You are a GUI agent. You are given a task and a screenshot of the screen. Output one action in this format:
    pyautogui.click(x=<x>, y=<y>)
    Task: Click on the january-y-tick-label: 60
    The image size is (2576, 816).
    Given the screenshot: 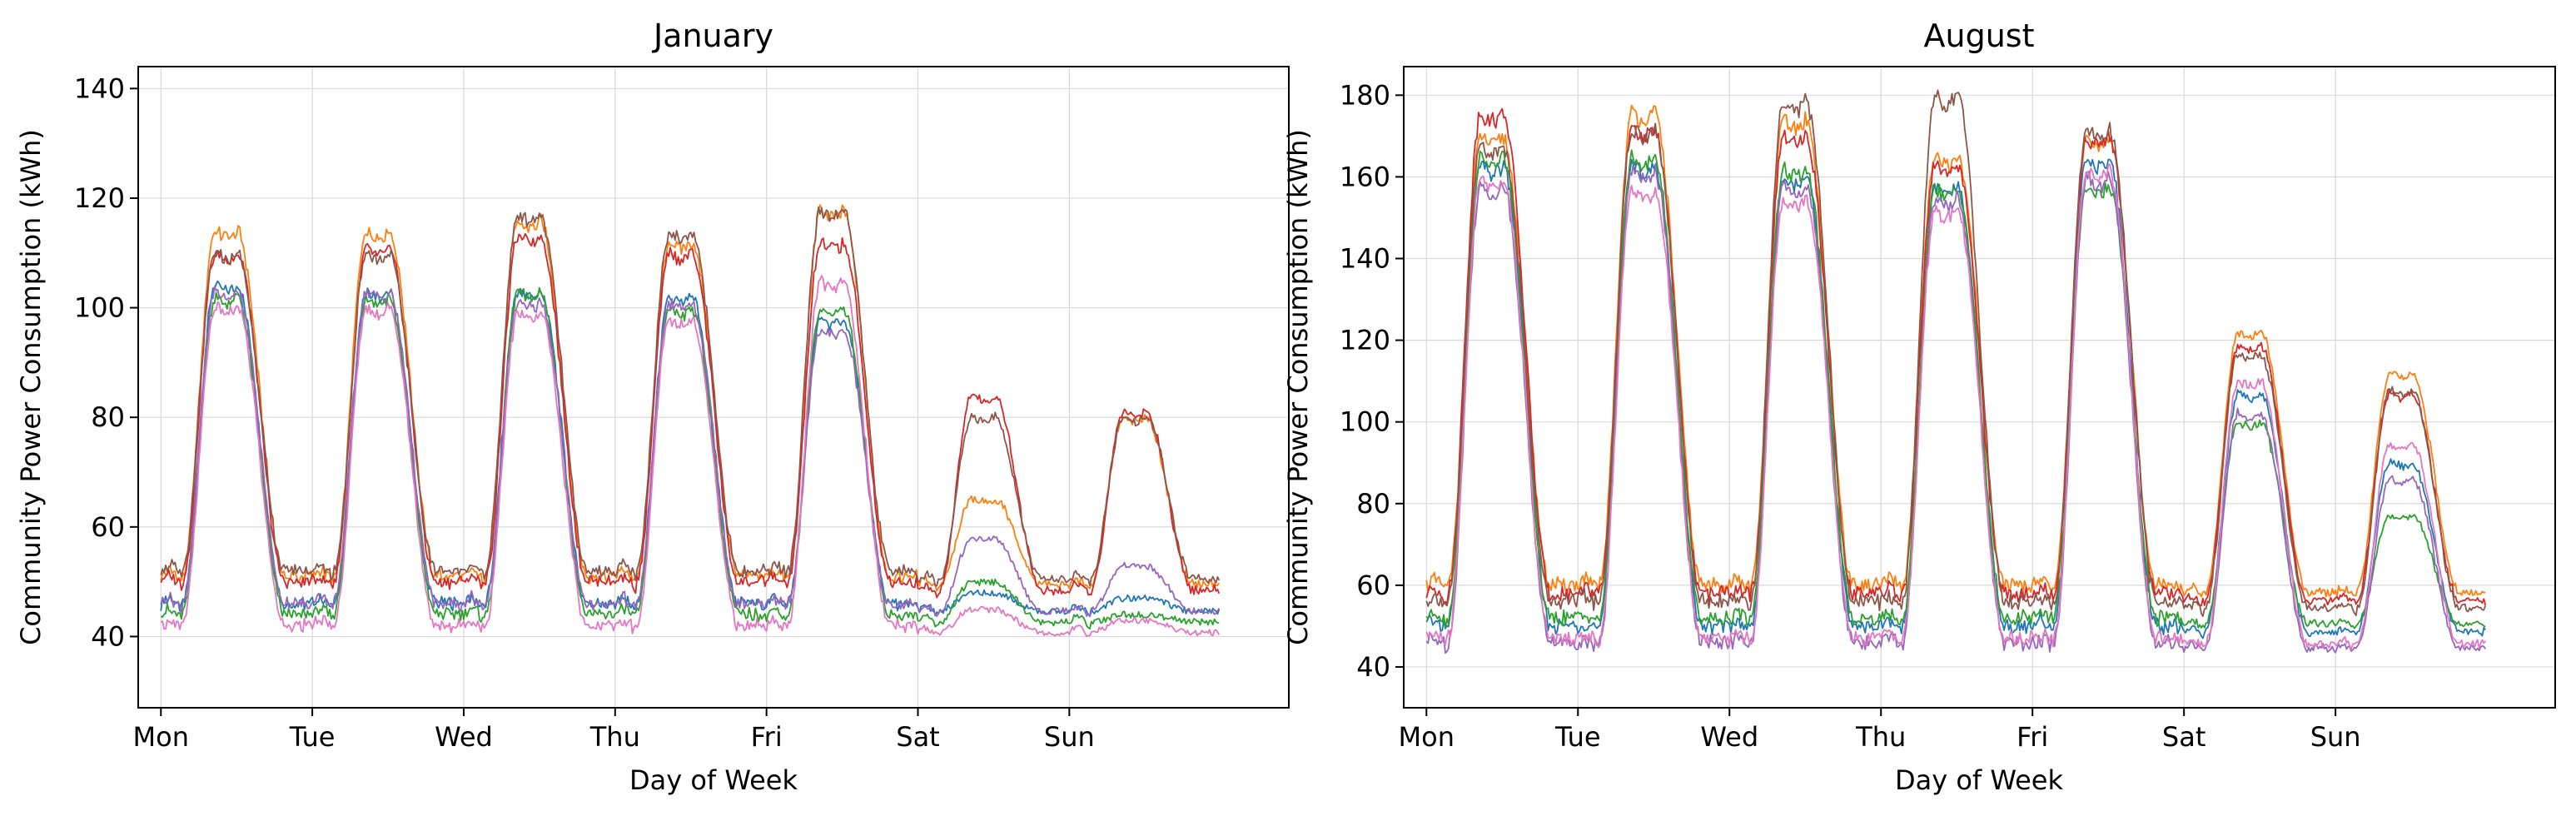 What is the action you would take?
    pyautogui.click(x=108, y=527)
    